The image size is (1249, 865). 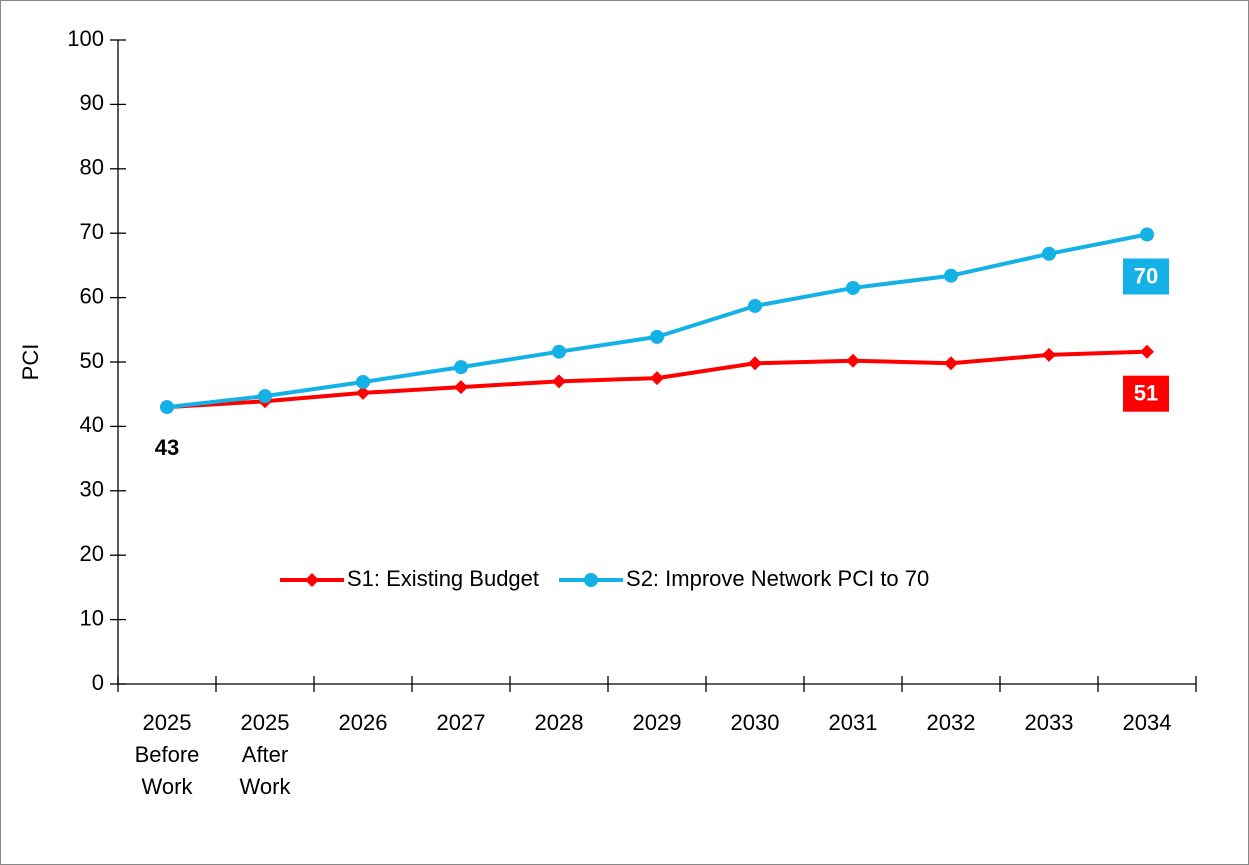 What do you see at coordinates (92, 102) in the screenshot?
I see `y-tick-label: 90` at bounding box center [92, 102].